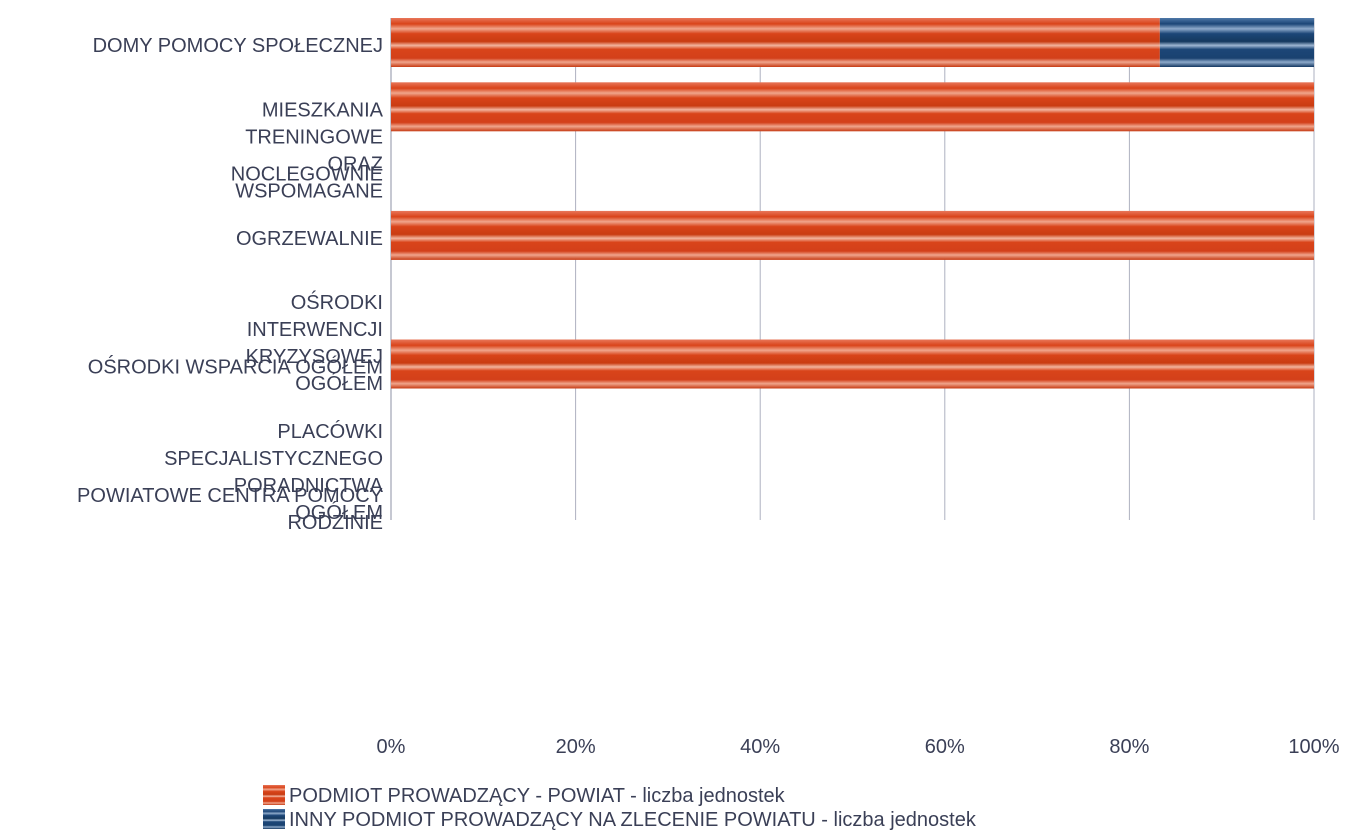  I want to click on category-label-line: POWIATOWE CENTRA POMOCY, so click(230, 496).